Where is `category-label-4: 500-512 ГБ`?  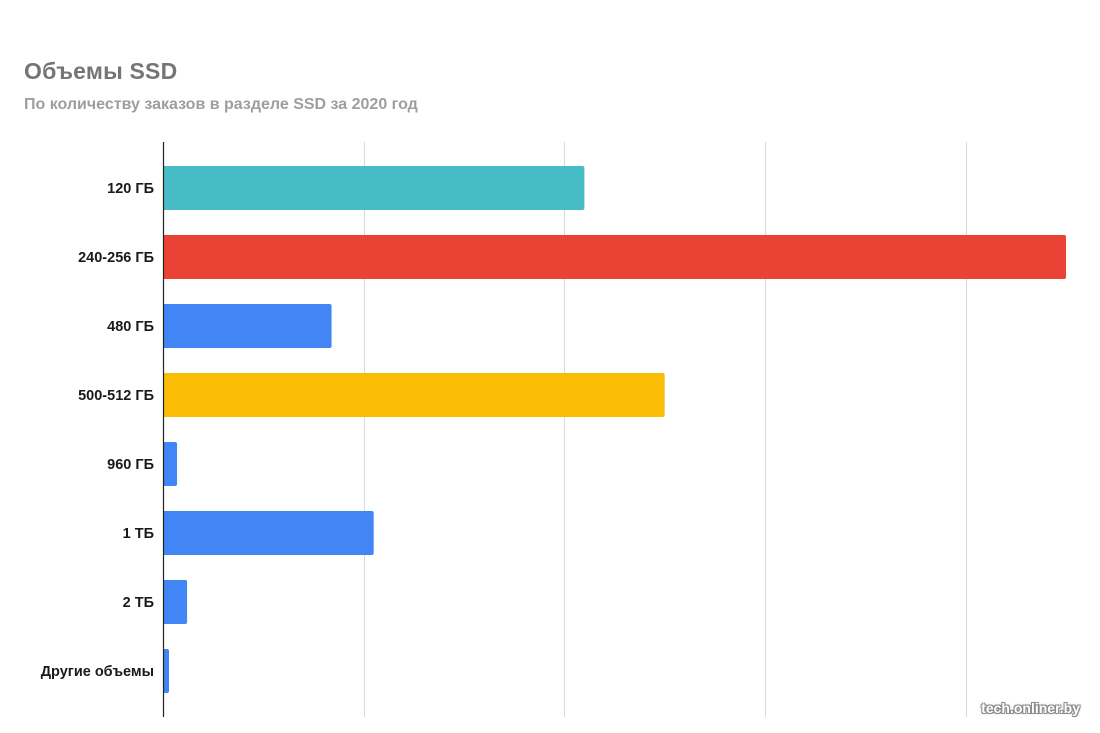 category-label-4: 500-512 ГБ is located at coordinates (116, 396).